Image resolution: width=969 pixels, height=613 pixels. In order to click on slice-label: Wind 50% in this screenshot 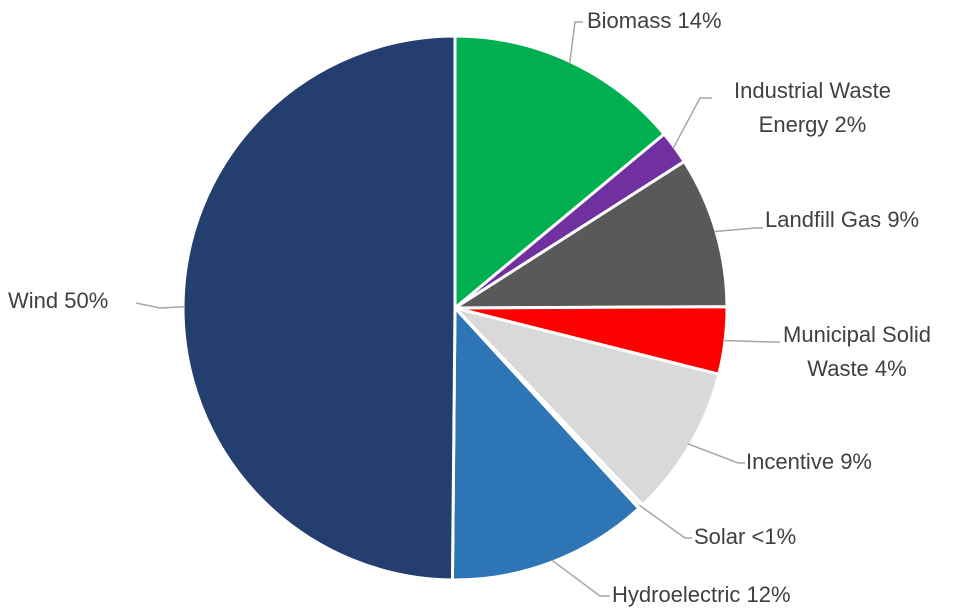, I will do `click(73, 301)`.